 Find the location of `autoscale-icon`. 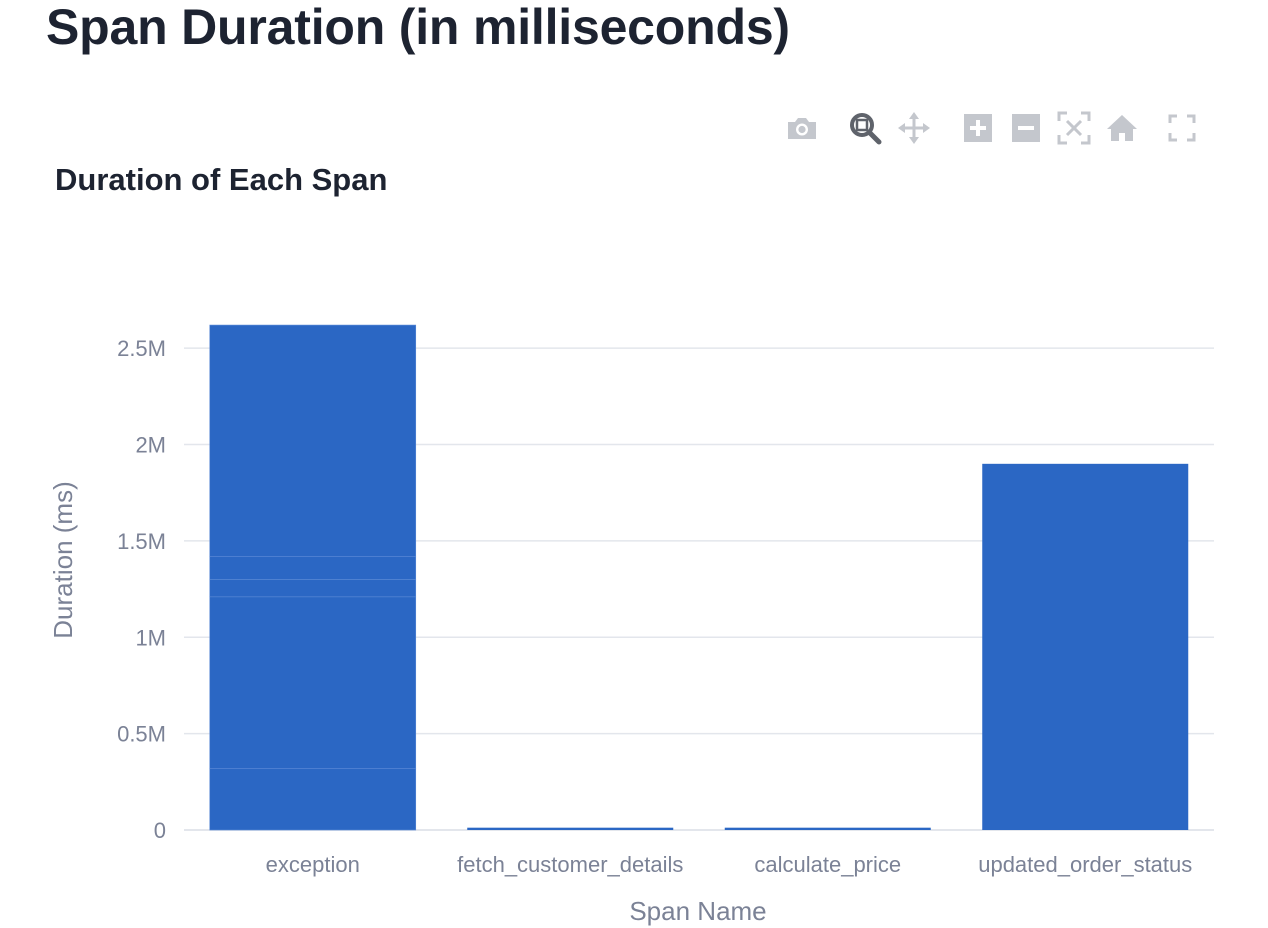

autoscale-icon is located at coordinates (1074, 128).